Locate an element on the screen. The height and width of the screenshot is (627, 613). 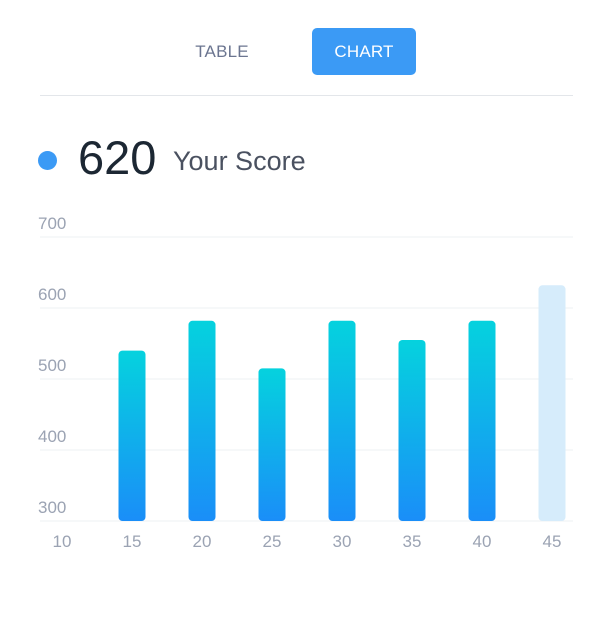
x-tick-label: 20 is located at coordinates (202, 541).